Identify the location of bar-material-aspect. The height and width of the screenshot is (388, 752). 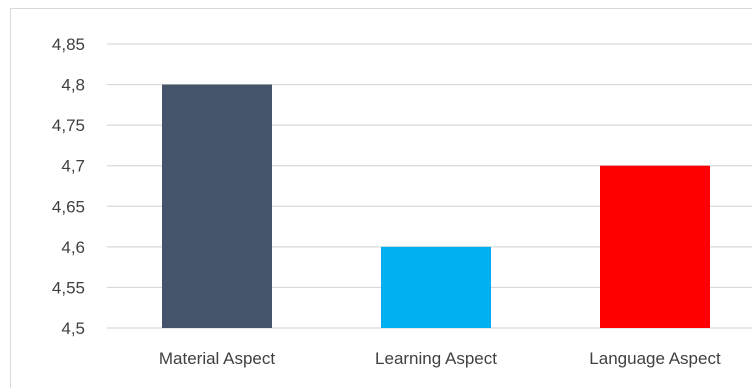
(217, 206).